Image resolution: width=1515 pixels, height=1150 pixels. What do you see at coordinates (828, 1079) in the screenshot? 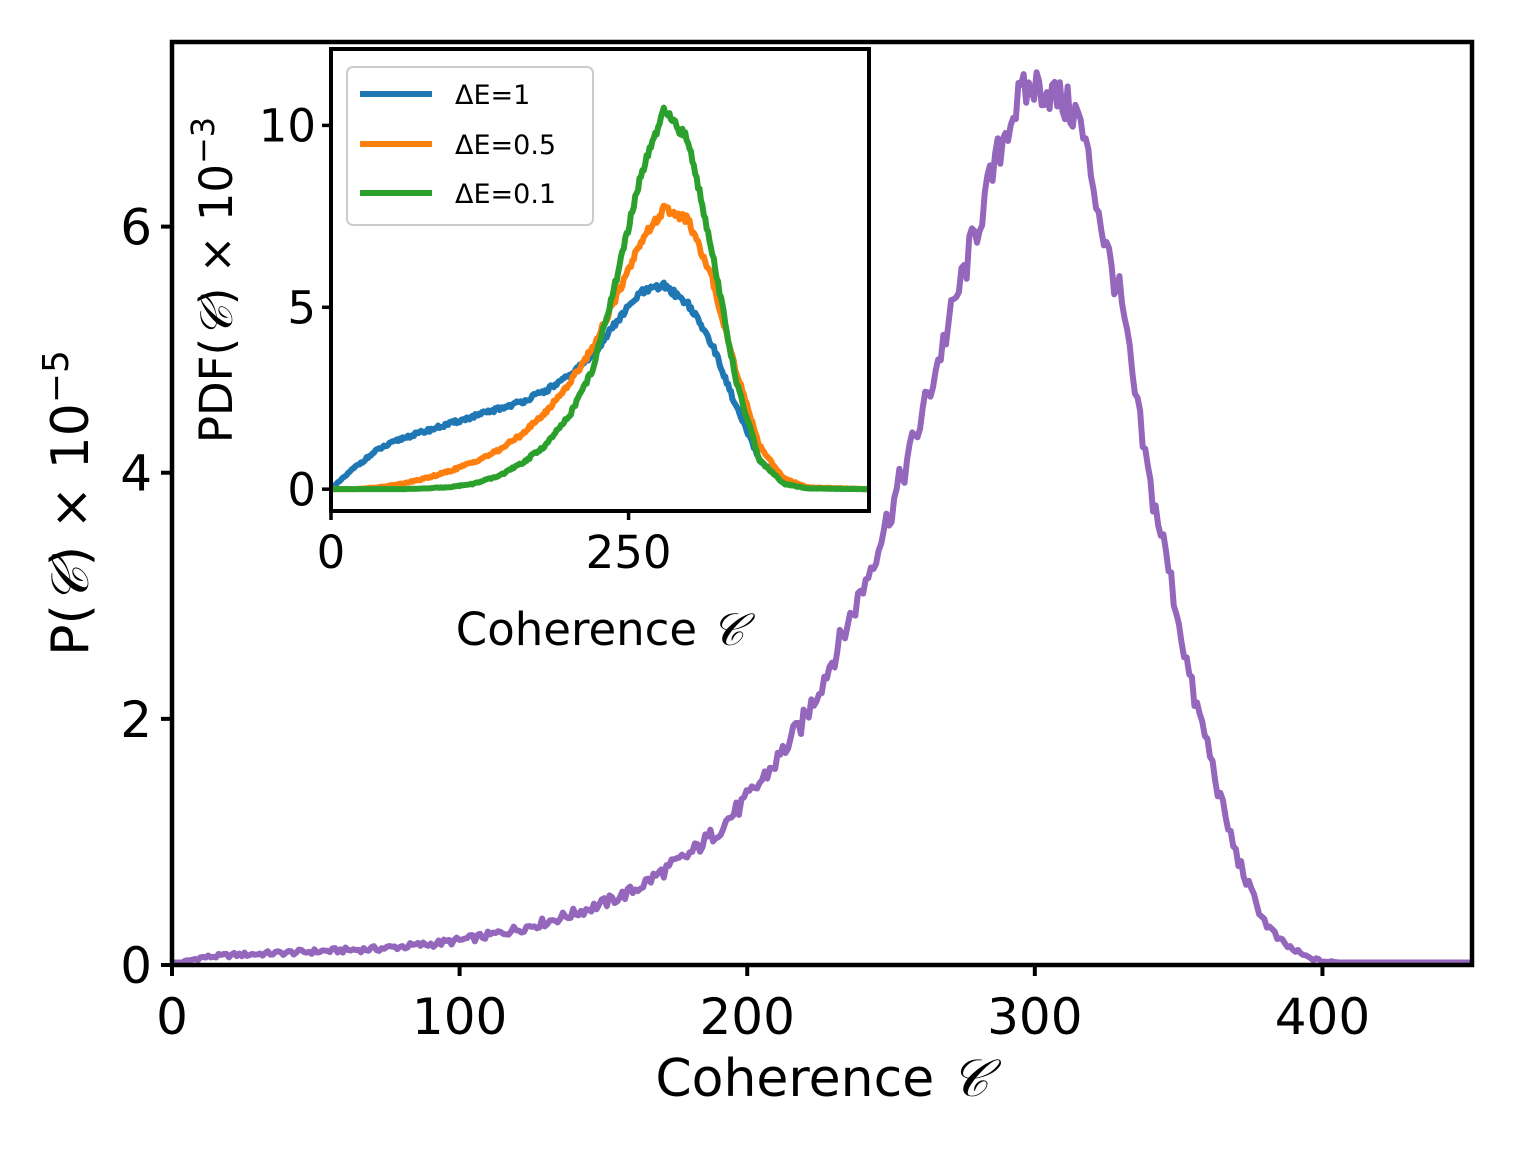
I see `main-x-axis-label: Coherence 𝒞` at bounding box center [828, 1079].